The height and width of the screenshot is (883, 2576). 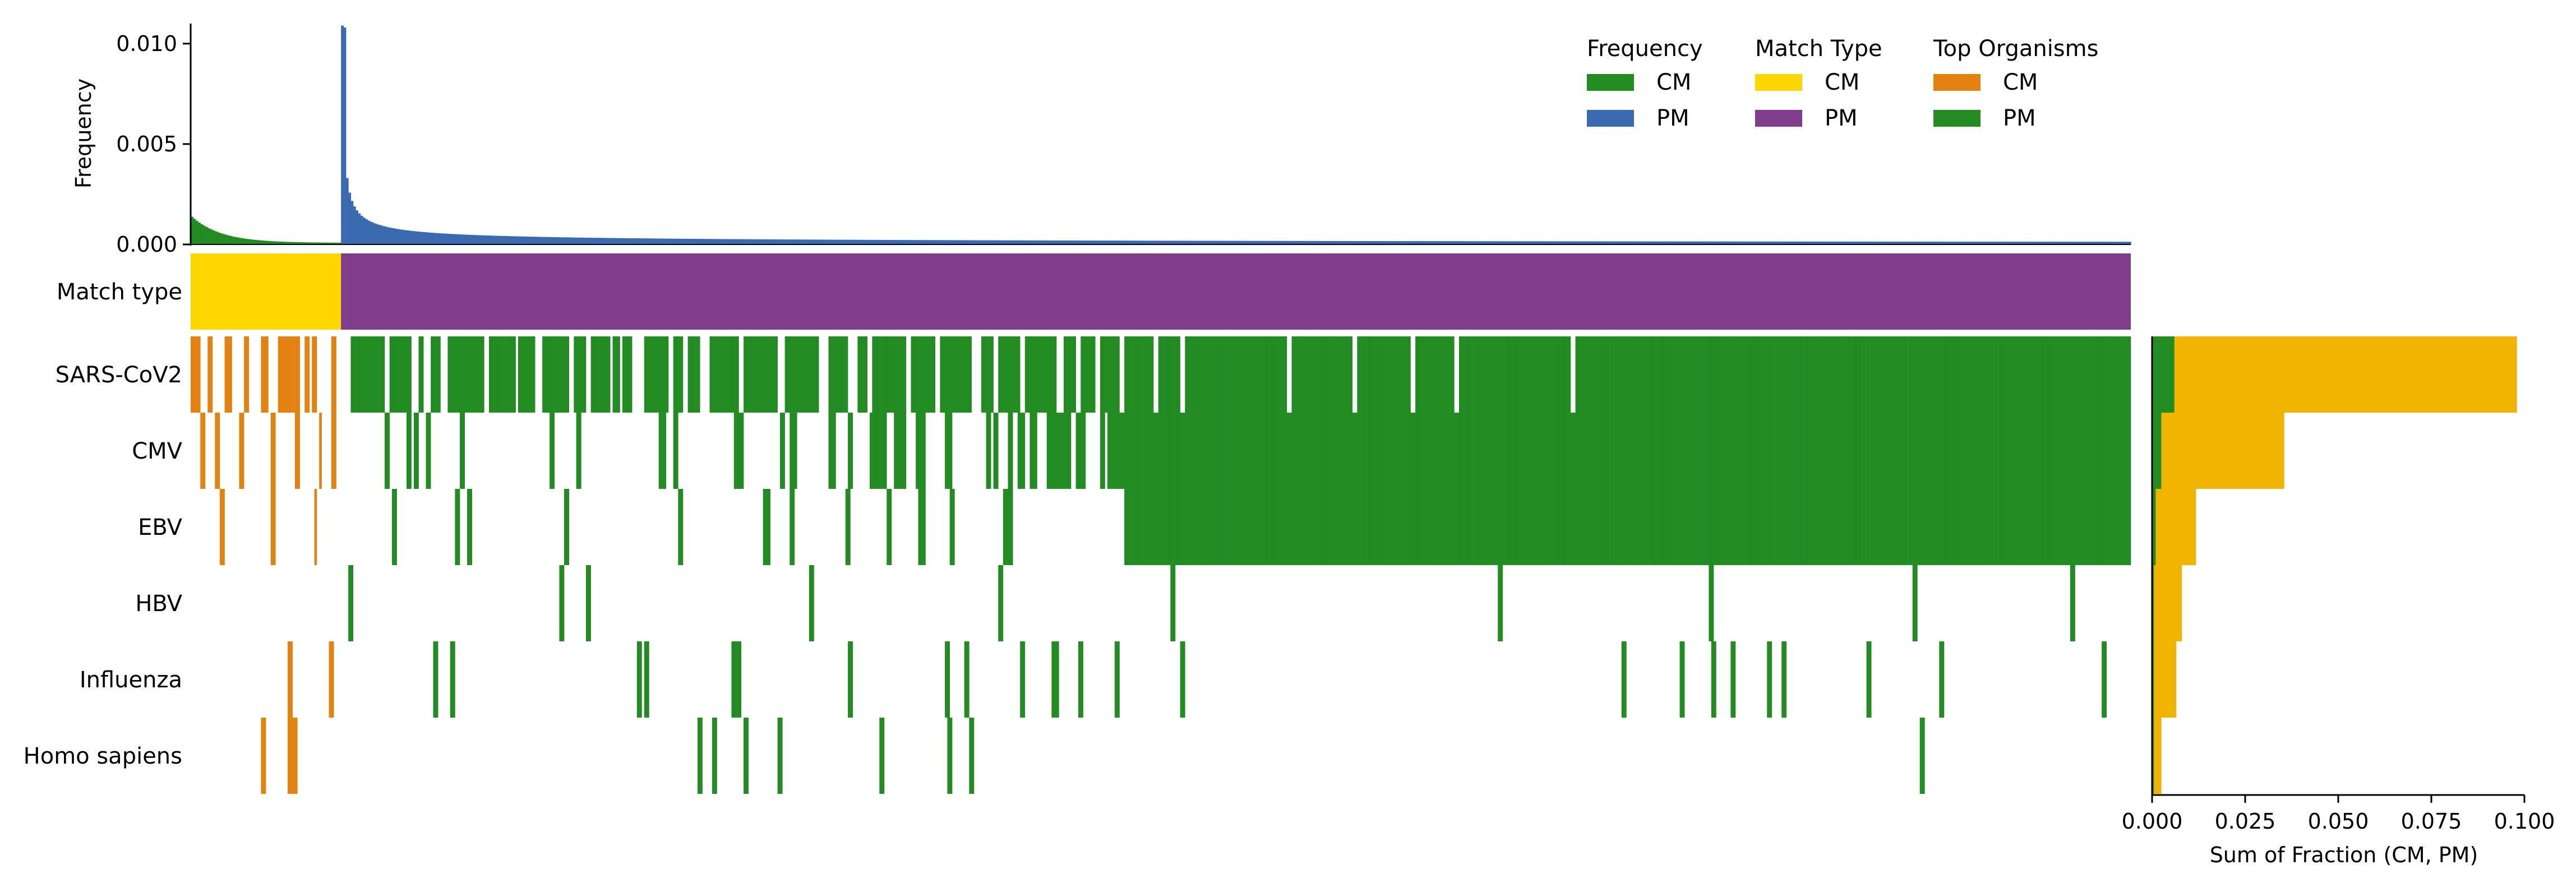 I want to click on legend-swatch, so click(x=1610, y=118).